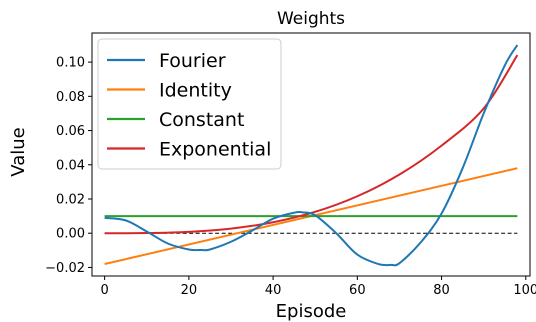 This screenshot has height=322, width=536. Describe the element at coordinates (70, 165) in the screenshot. I see `y-tick-label: 0.04` at that location.